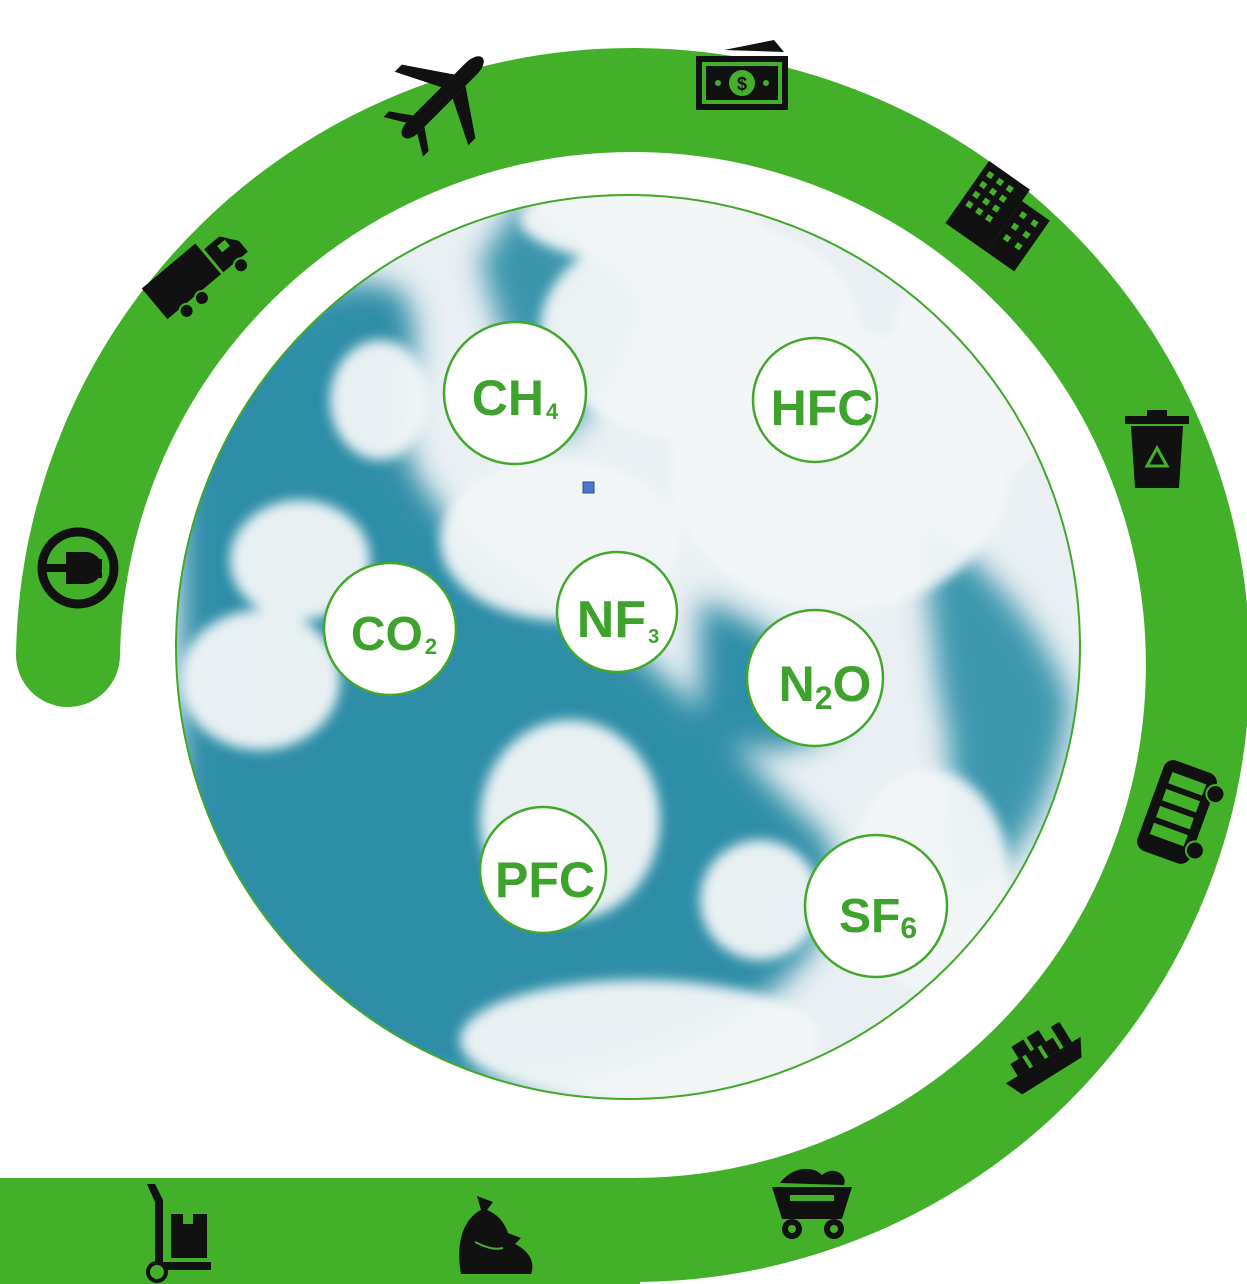 This screenshot has height=1284, width=1247. I want to click on selection-handle, so click(588, 487).